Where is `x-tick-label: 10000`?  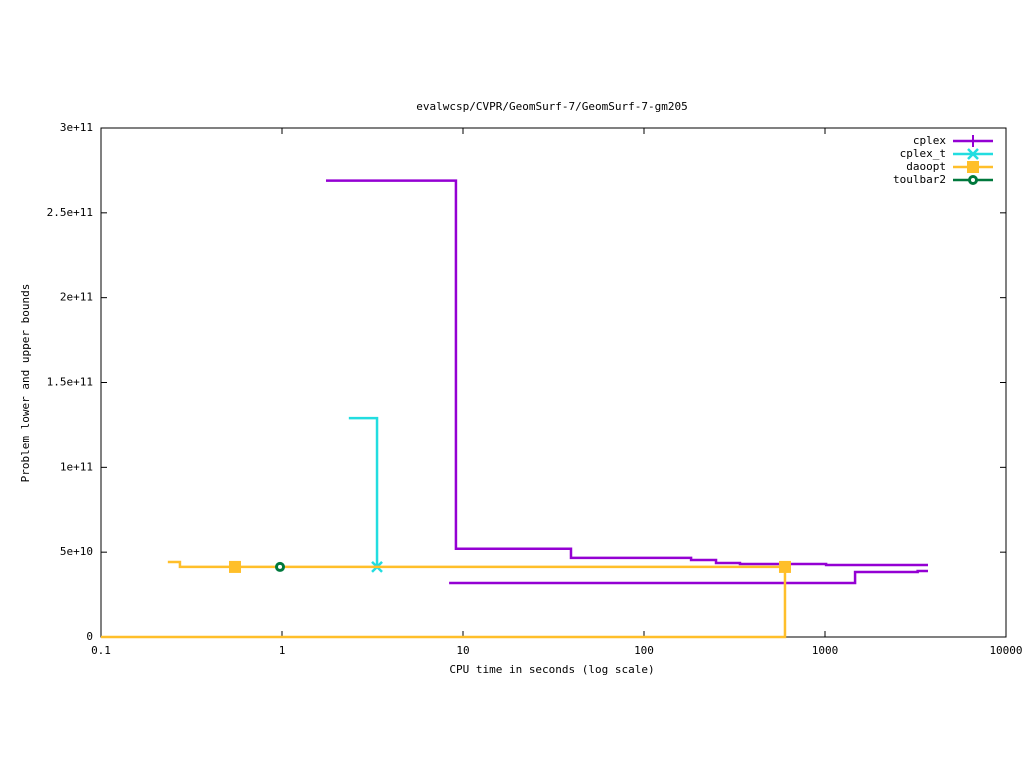 x-tick-label: 10000 is located at coordinates (1005, 650).